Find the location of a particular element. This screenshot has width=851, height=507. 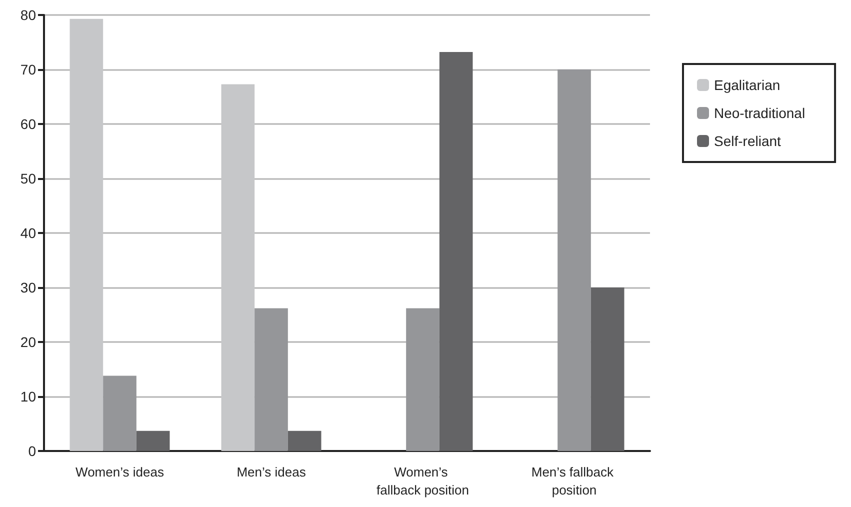

y-tick-label: 80 is located at coordinates (28, 15).